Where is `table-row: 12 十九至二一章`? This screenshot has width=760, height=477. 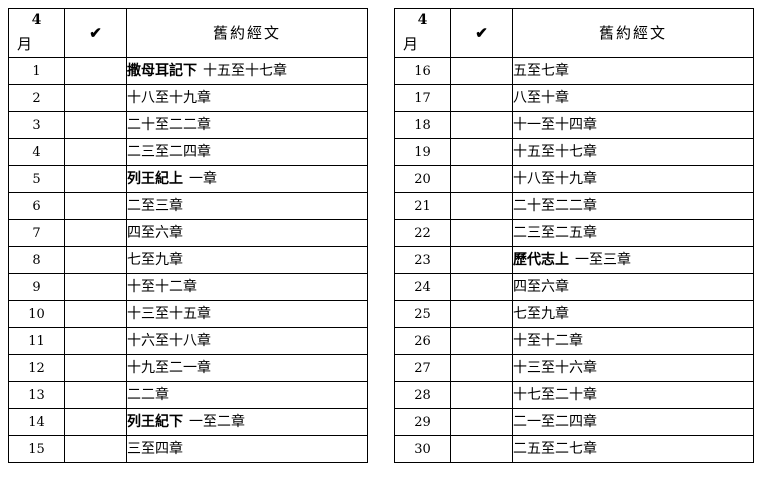 table-row: 12 十九至二一章 is located at coordinates (188, 368).